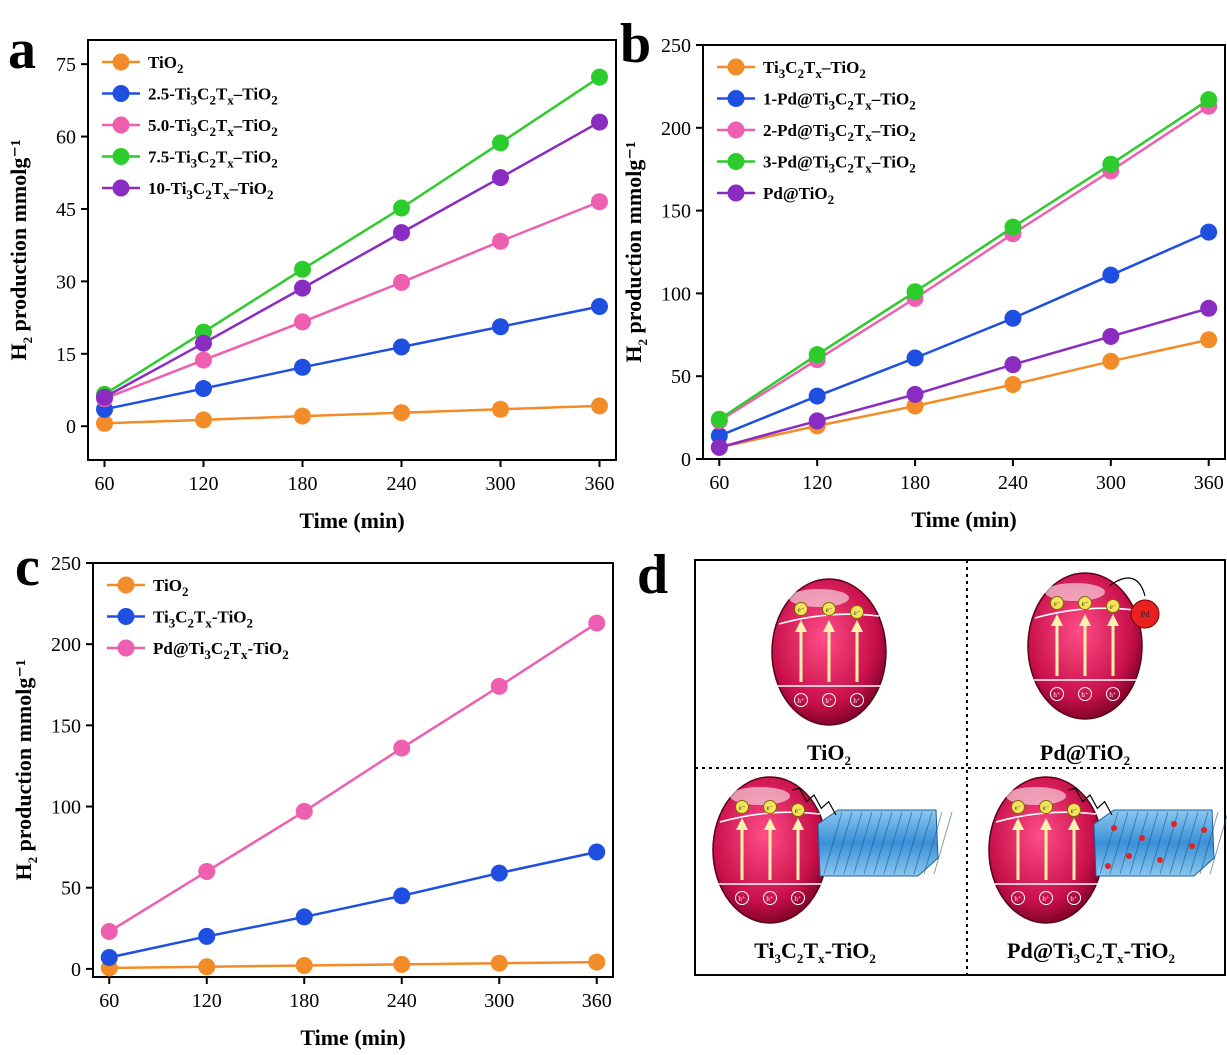 The height and width of the screenshot is (1055, 1227). What do you see at coordinates (221, 650) in the screenshot?
I see `legend-label: Pd@Ti3​C2​Tx​-TiO2​` at bounding box center [221, 650].